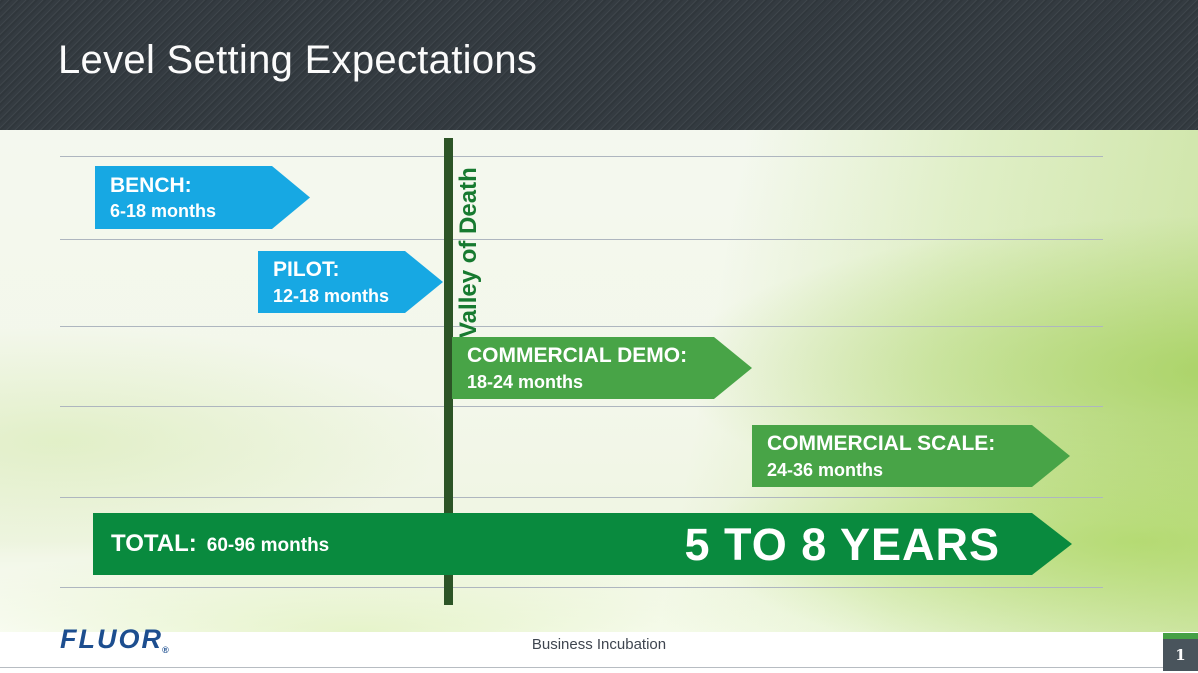 The image size is (1198, 673). I want to click on footer-center-text: Business Incubation, so click(599, 644).